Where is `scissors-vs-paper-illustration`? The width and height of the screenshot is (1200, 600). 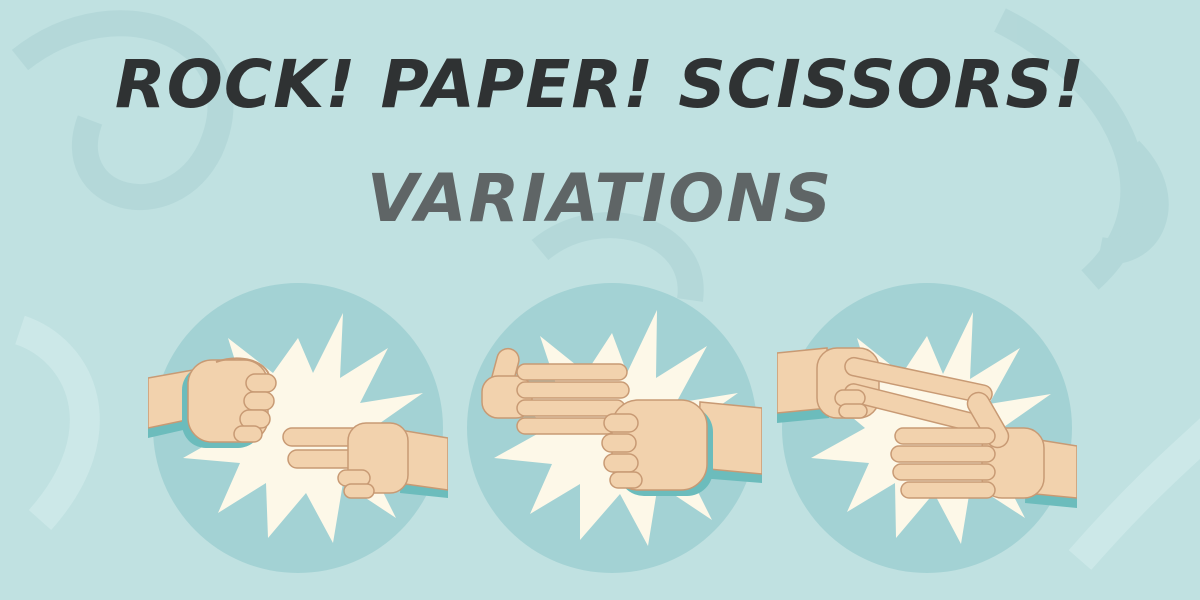
scissors-vs-paper-illustration is located at coordinates (927, 428).